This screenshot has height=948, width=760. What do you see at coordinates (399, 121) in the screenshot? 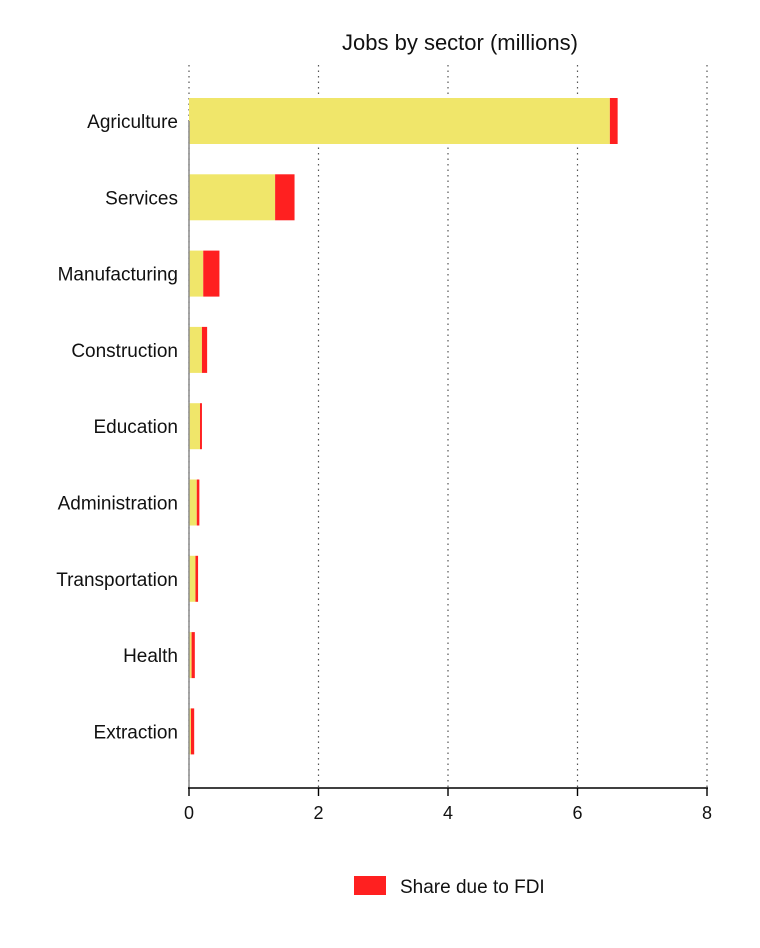
I see `bar-base-agriculture` at bounding box center [399, 121].